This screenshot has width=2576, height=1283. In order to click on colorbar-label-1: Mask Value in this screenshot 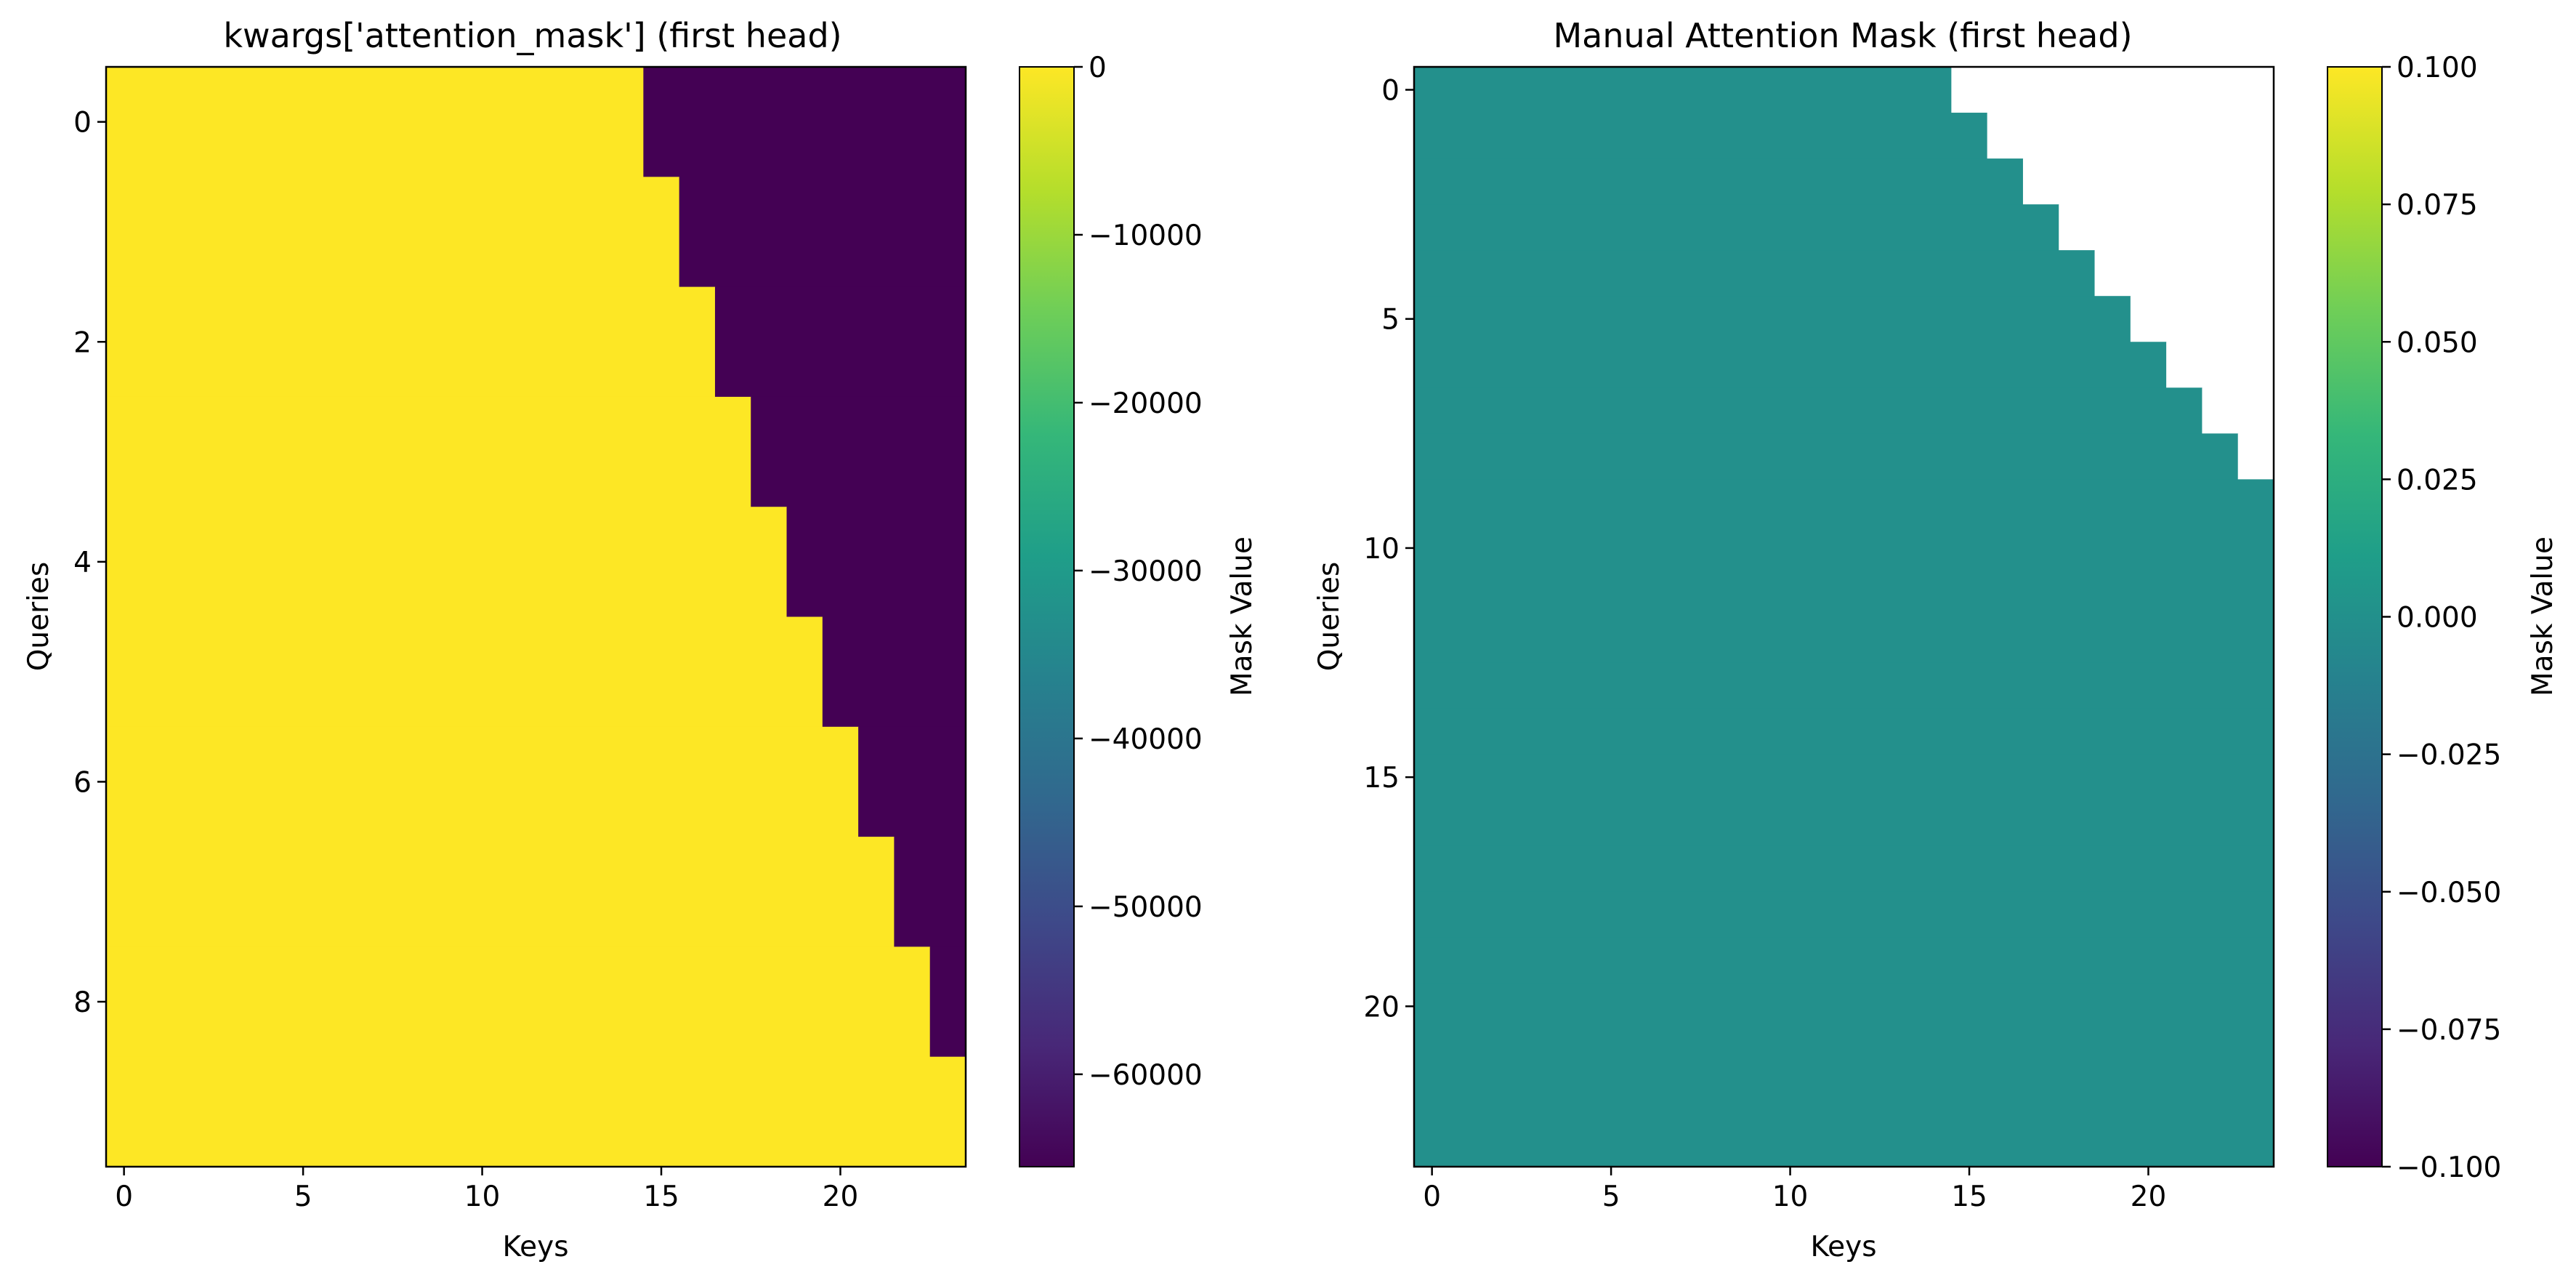, I will do `click(1242, 616)`.